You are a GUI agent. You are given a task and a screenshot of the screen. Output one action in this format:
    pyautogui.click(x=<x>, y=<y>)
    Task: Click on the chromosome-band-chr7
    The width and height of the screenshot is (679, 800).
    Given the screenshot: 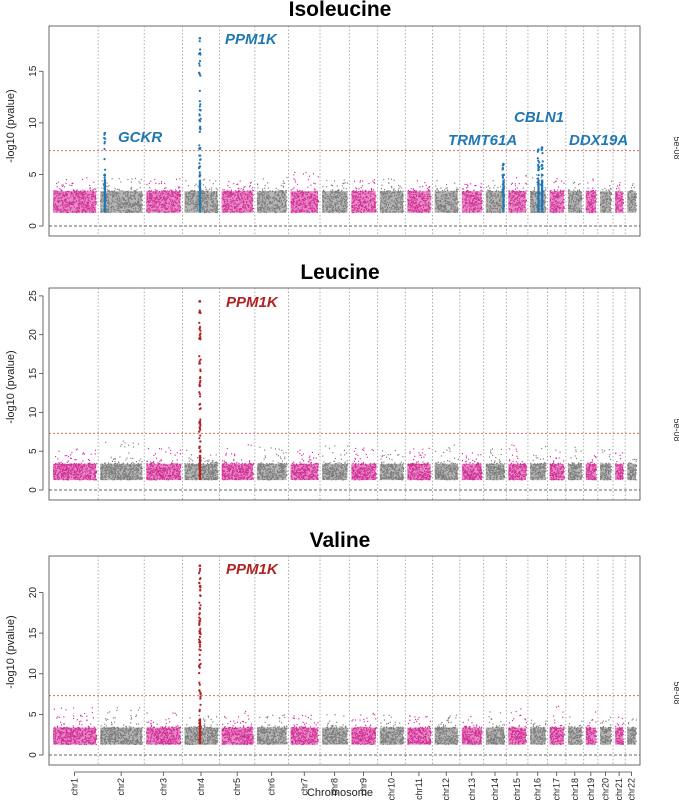 What is the action you would take?
    pyautogui.click(x=305, y=192)
    